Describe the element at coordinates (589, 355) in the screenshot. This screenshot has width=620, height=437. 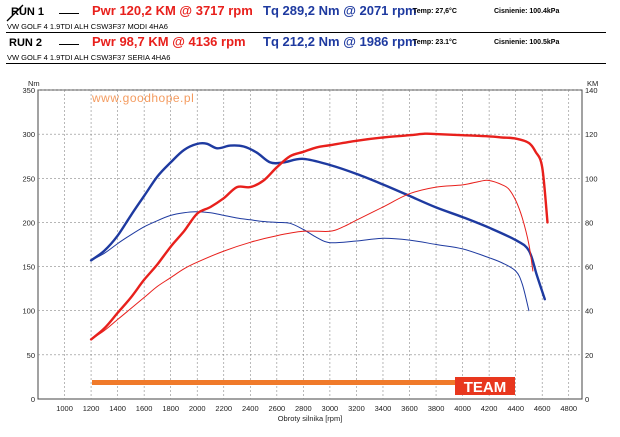
I see `y-right-tick-label: 20` at that location.